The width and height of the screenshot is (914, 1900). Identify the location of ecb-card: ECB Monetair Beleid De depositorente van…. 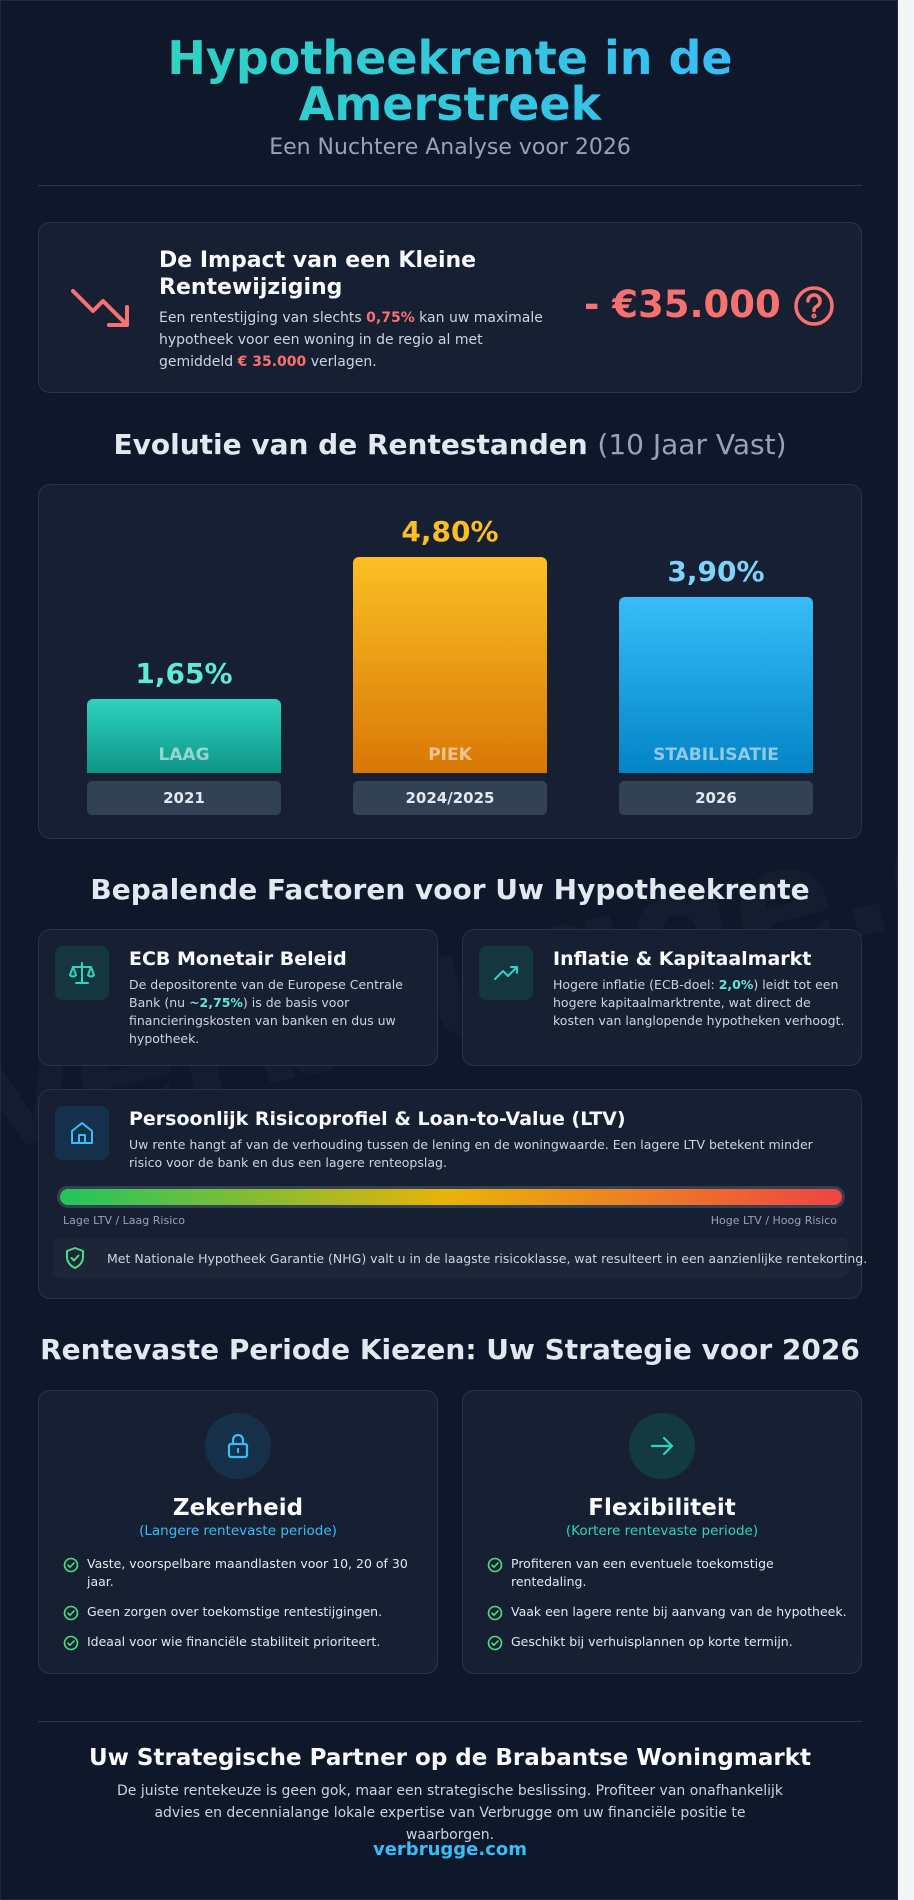
(238, 997).